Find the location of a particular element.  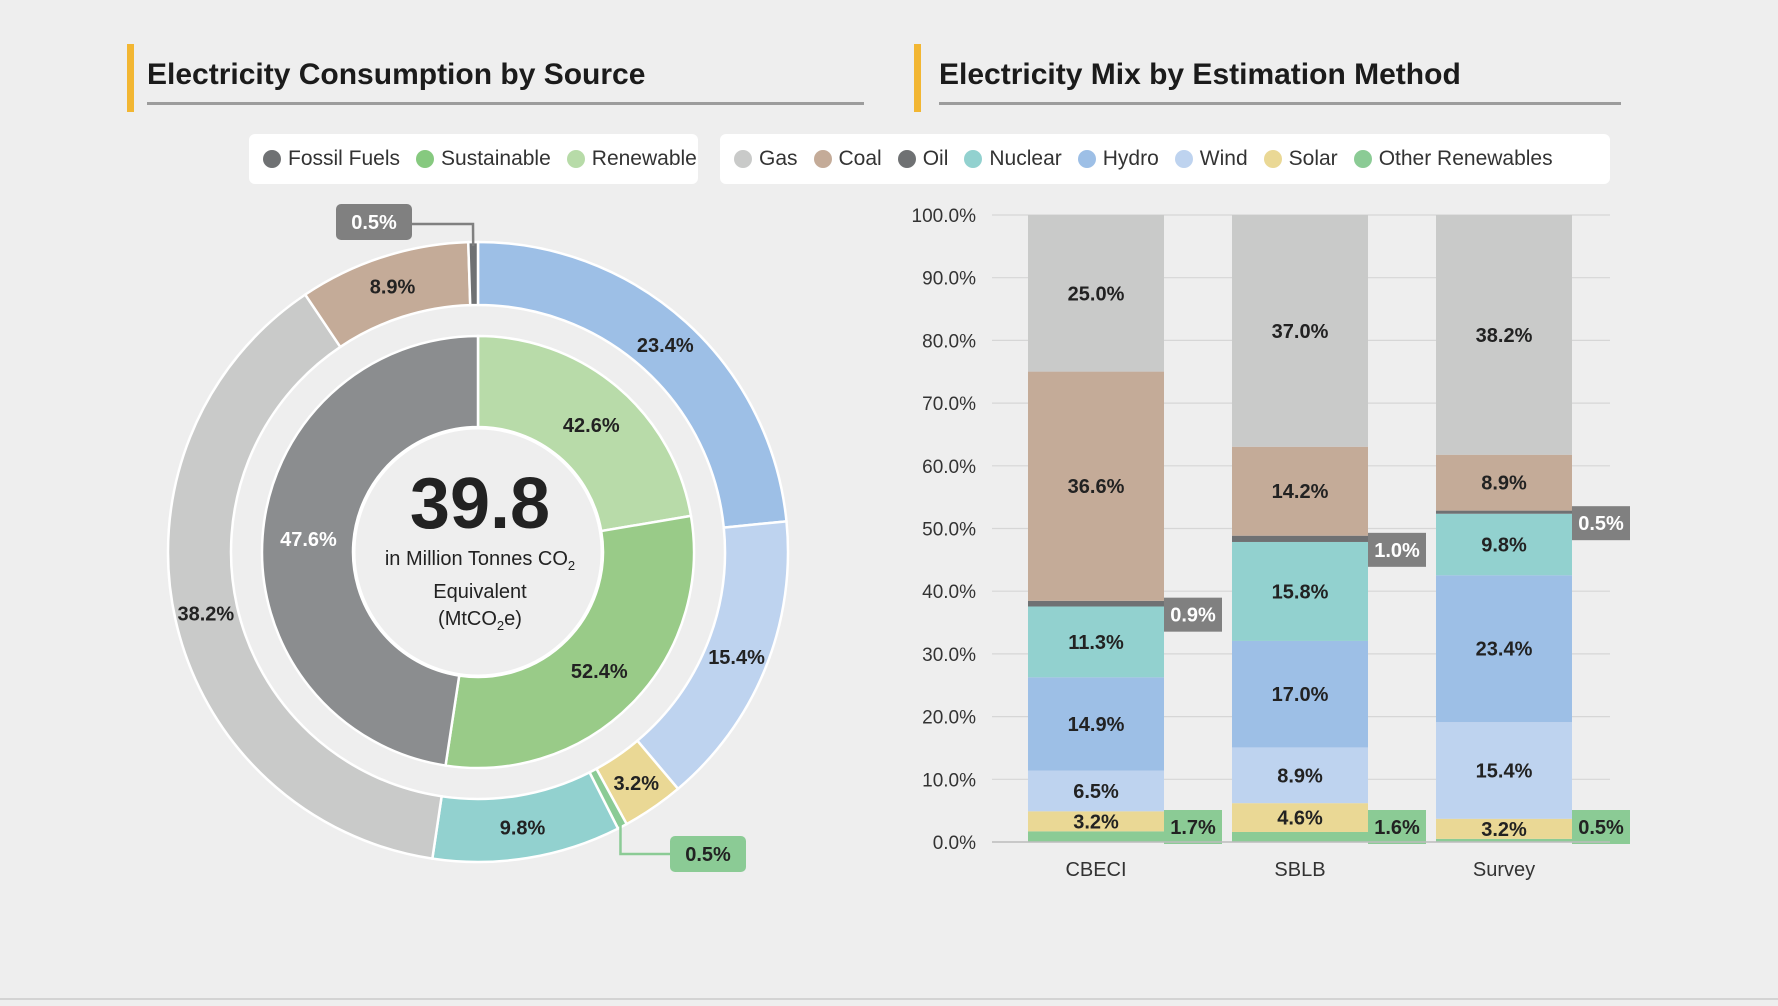

side-label-survey-other-renewables: 0.5% is located at coordinates (1601, 828).